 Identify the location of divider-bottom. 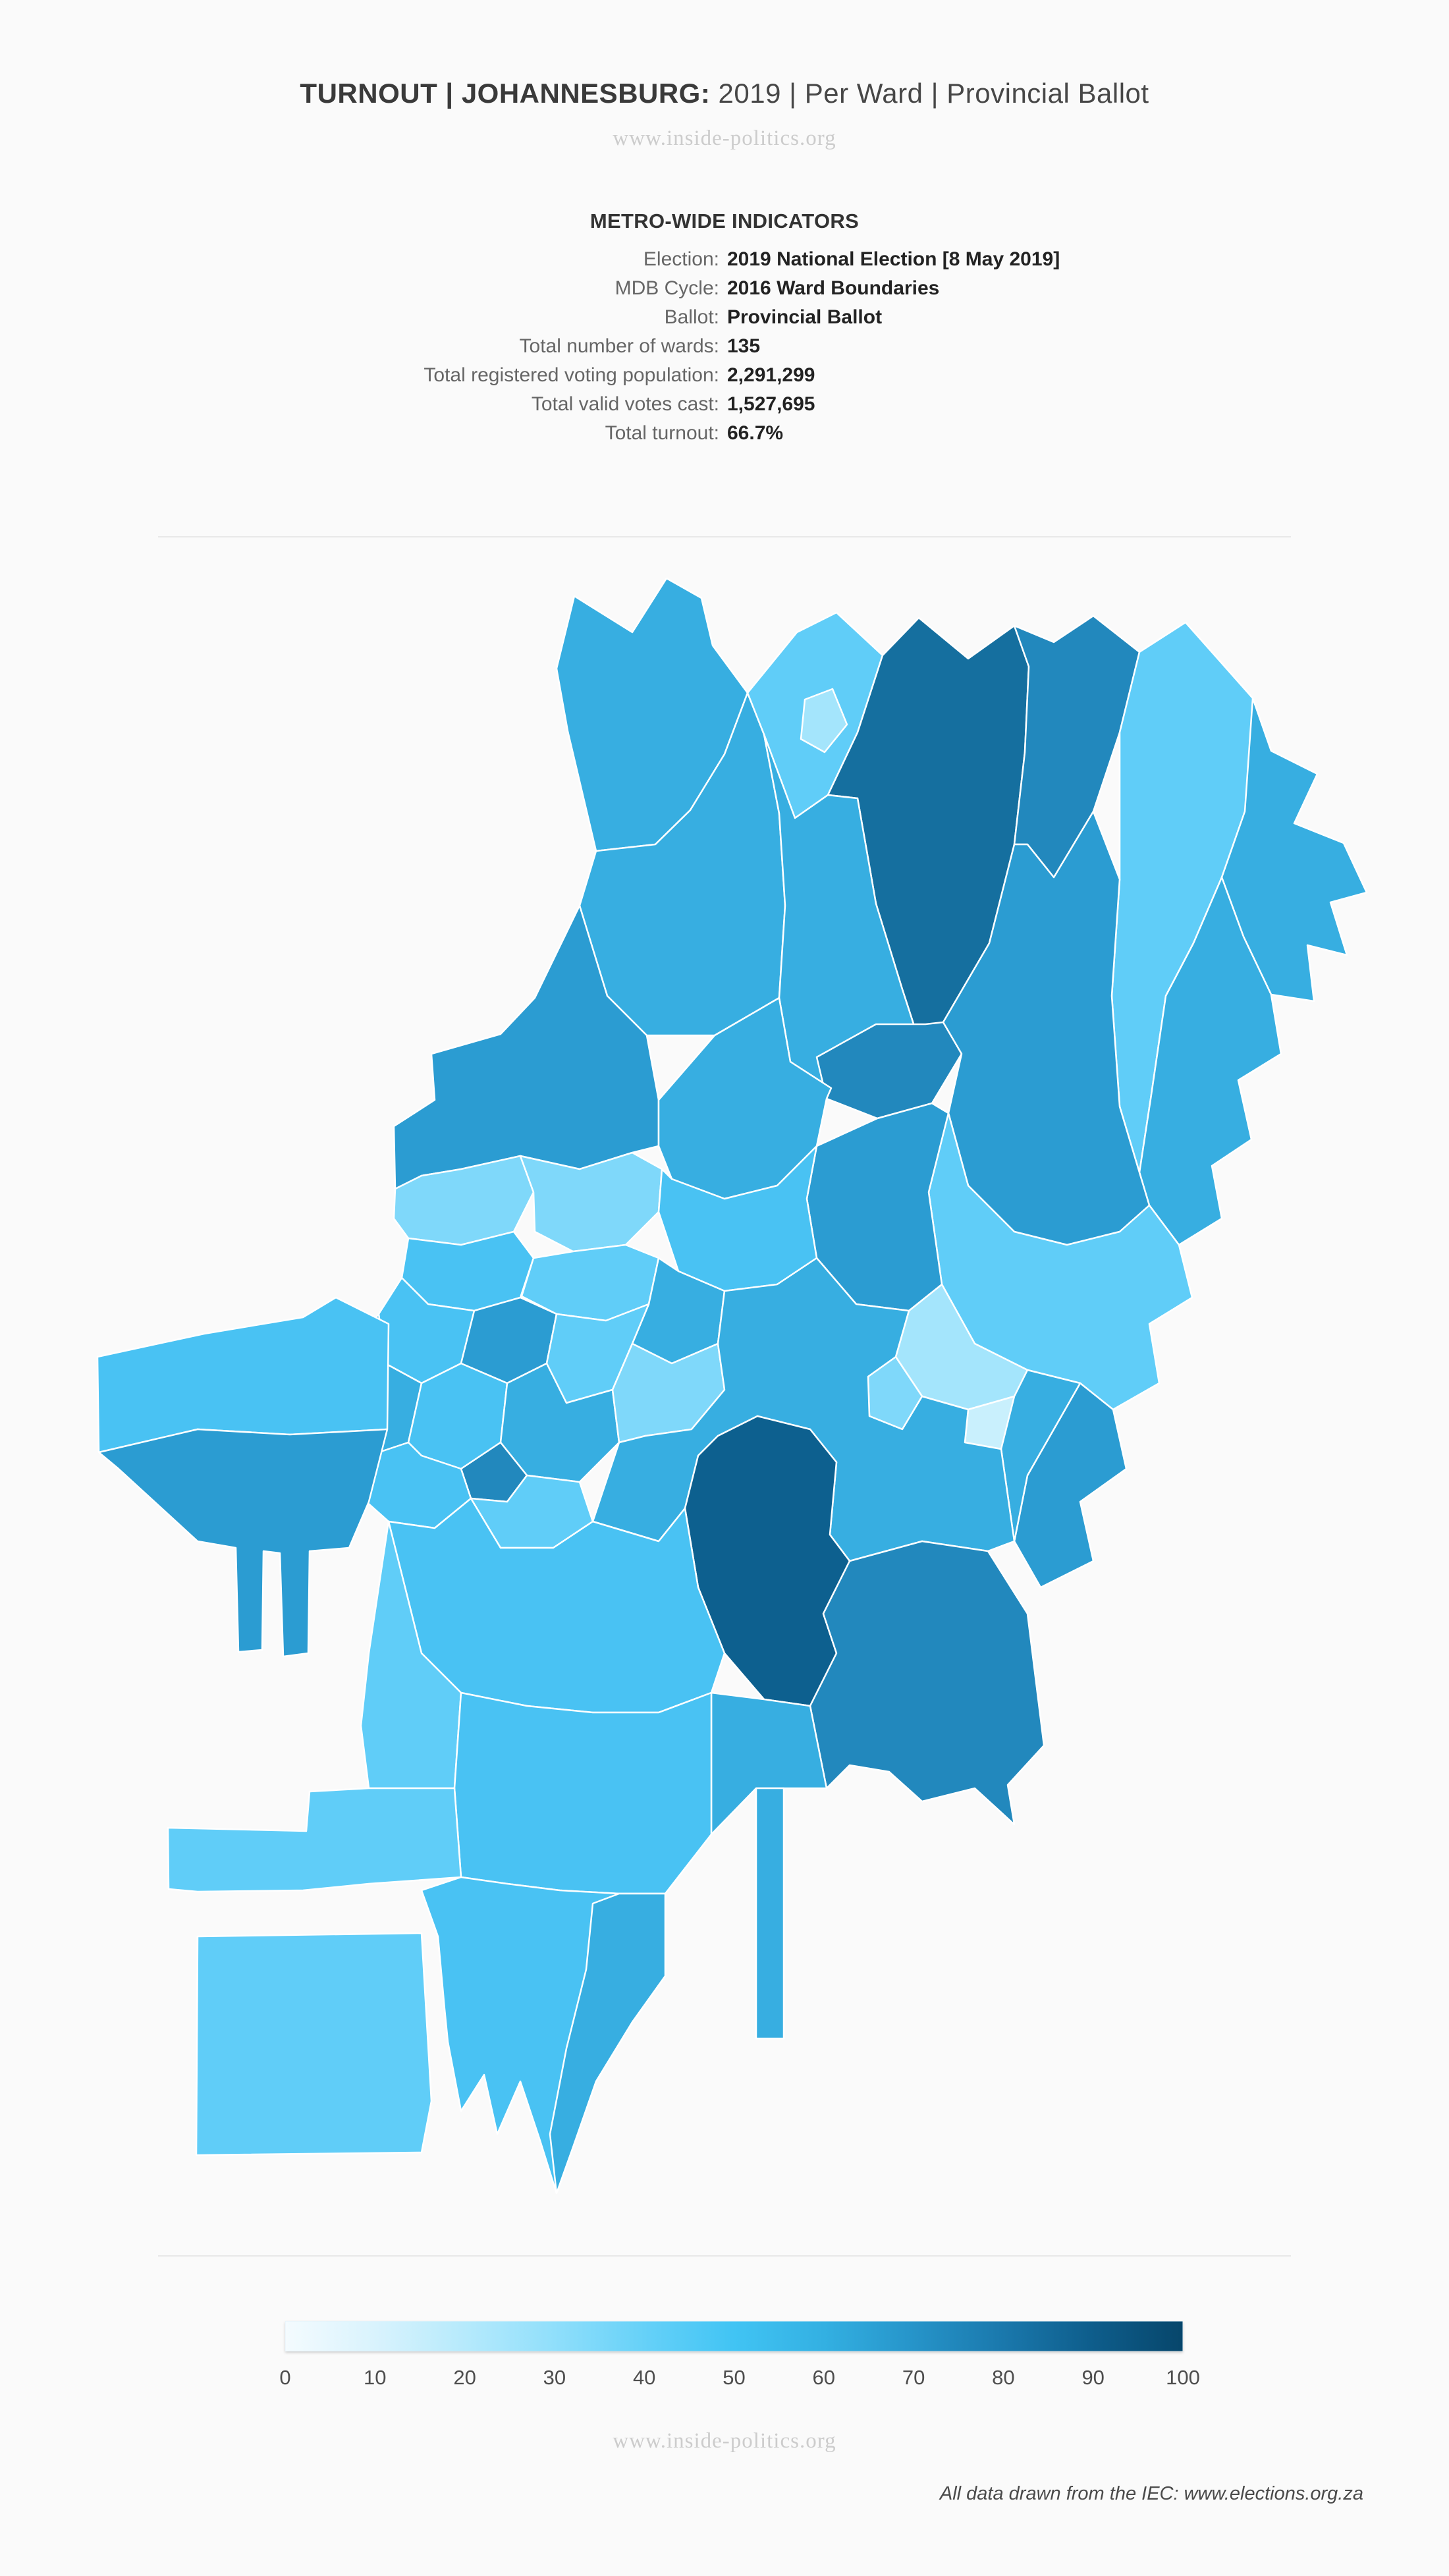
(724, 2256).